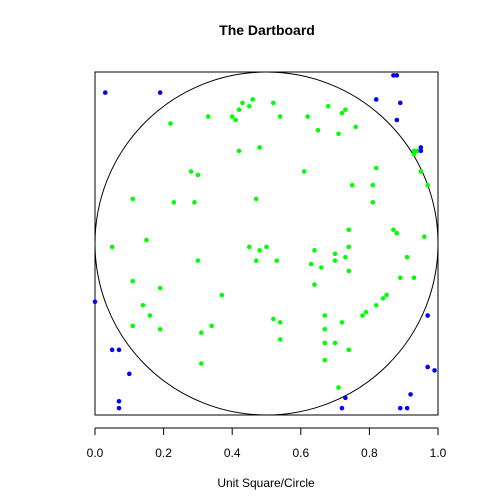  What do you see at coordinates (95, 453) in the screenshot?
I see `x-tick-label: 0.0` at bounding box center [95, 453].